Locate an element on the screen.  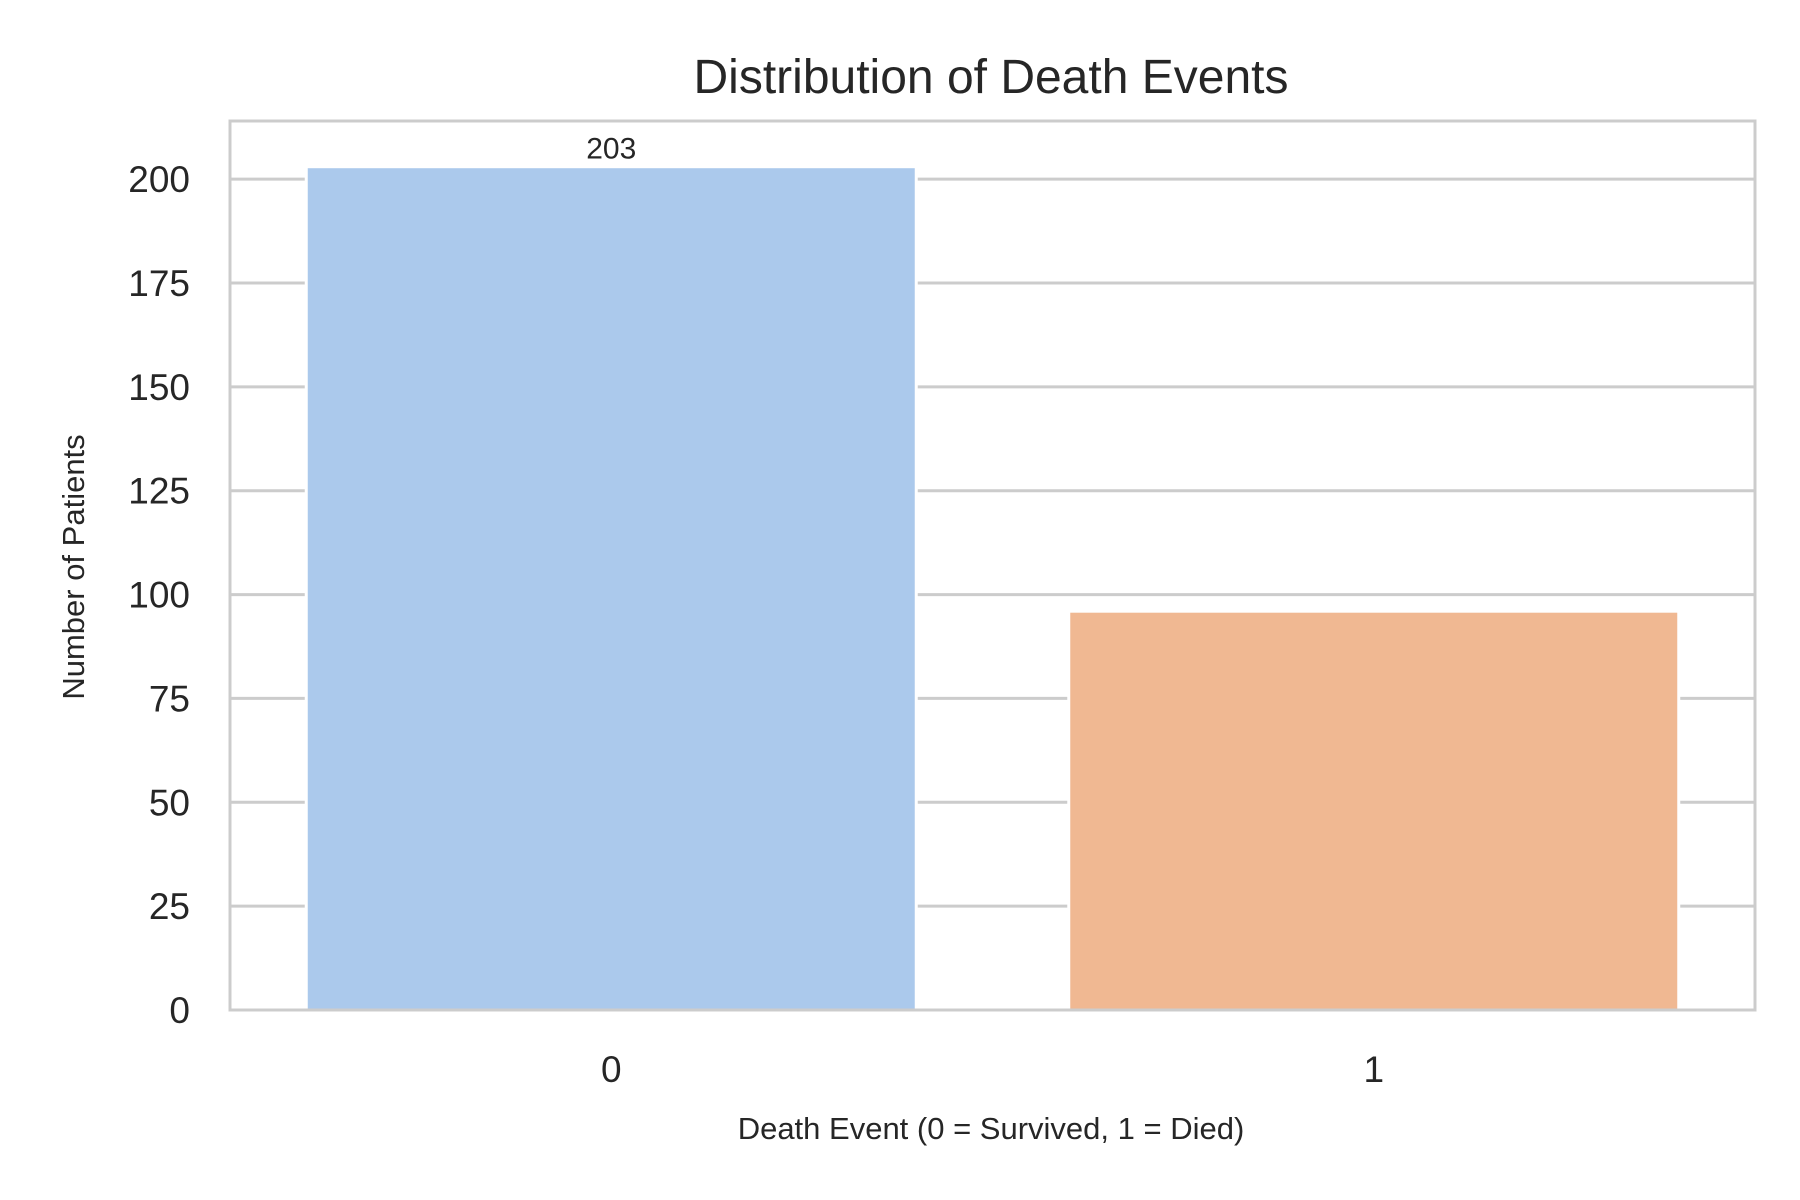
y-tick-label-2: 50 is located at coordinates (169, 802).